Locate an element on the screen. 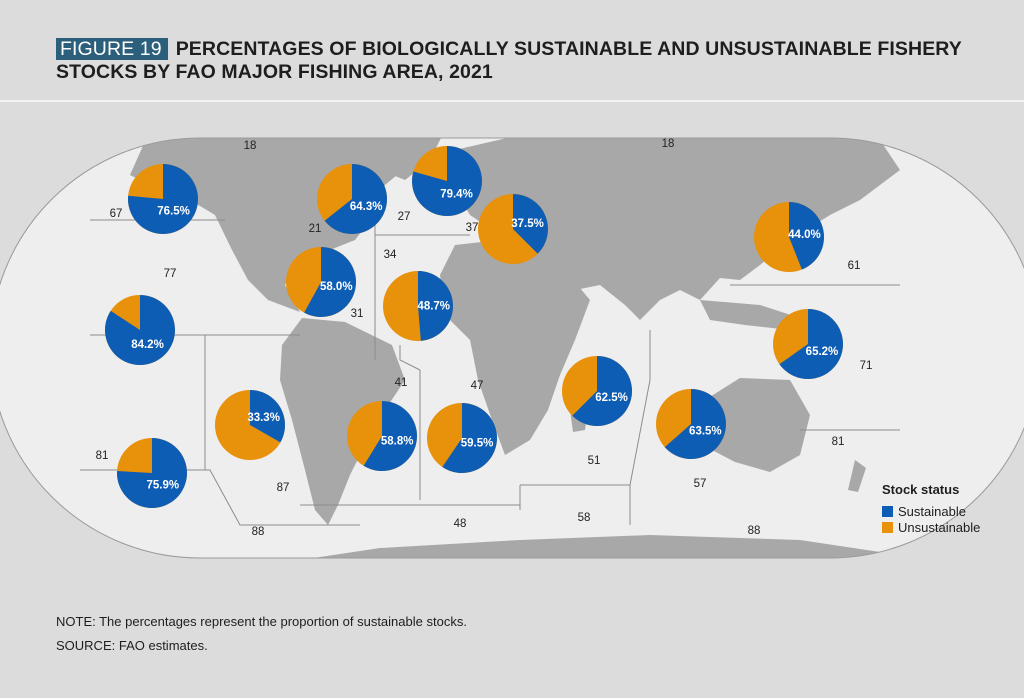 Image resolution: width=1024 pixels, height=698 pixels. area-label-77: 77 is located at coordinates (170, 274).